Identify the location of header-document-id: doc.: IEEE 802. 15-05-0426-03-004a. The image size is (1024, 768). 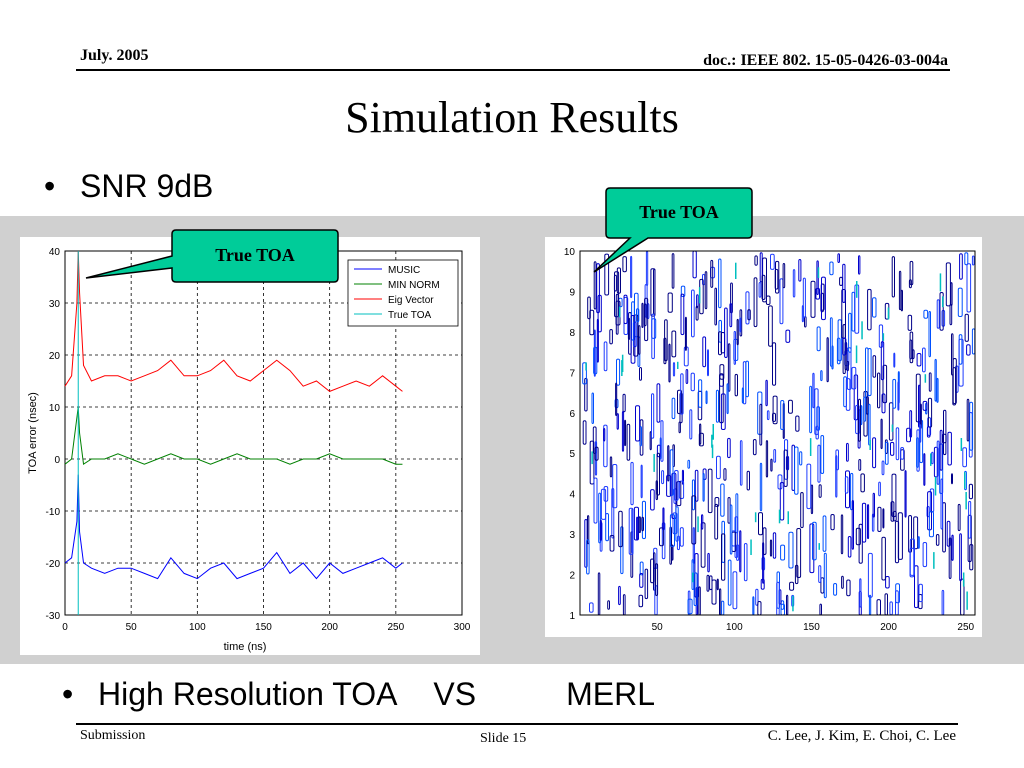
(825, 60).